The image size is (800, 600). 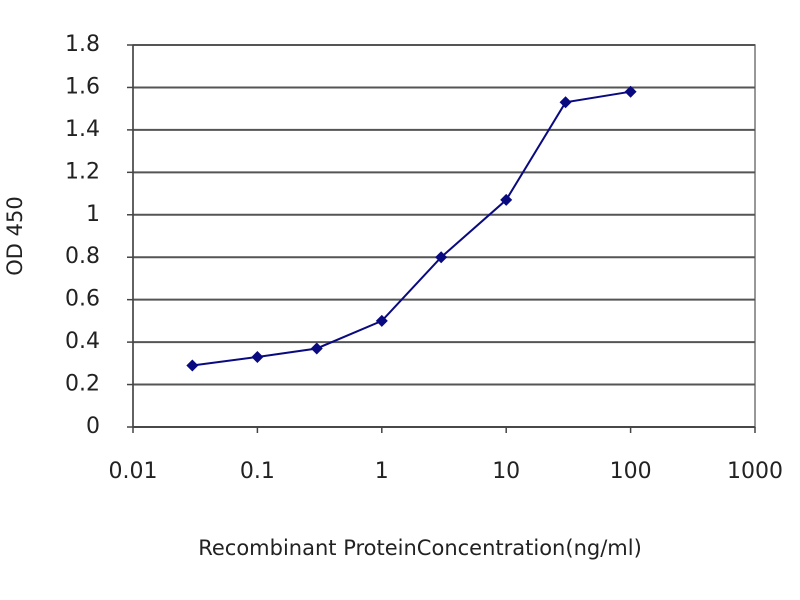 I want to click on y-tick-label: 0.6, so click(x=82, y=299).